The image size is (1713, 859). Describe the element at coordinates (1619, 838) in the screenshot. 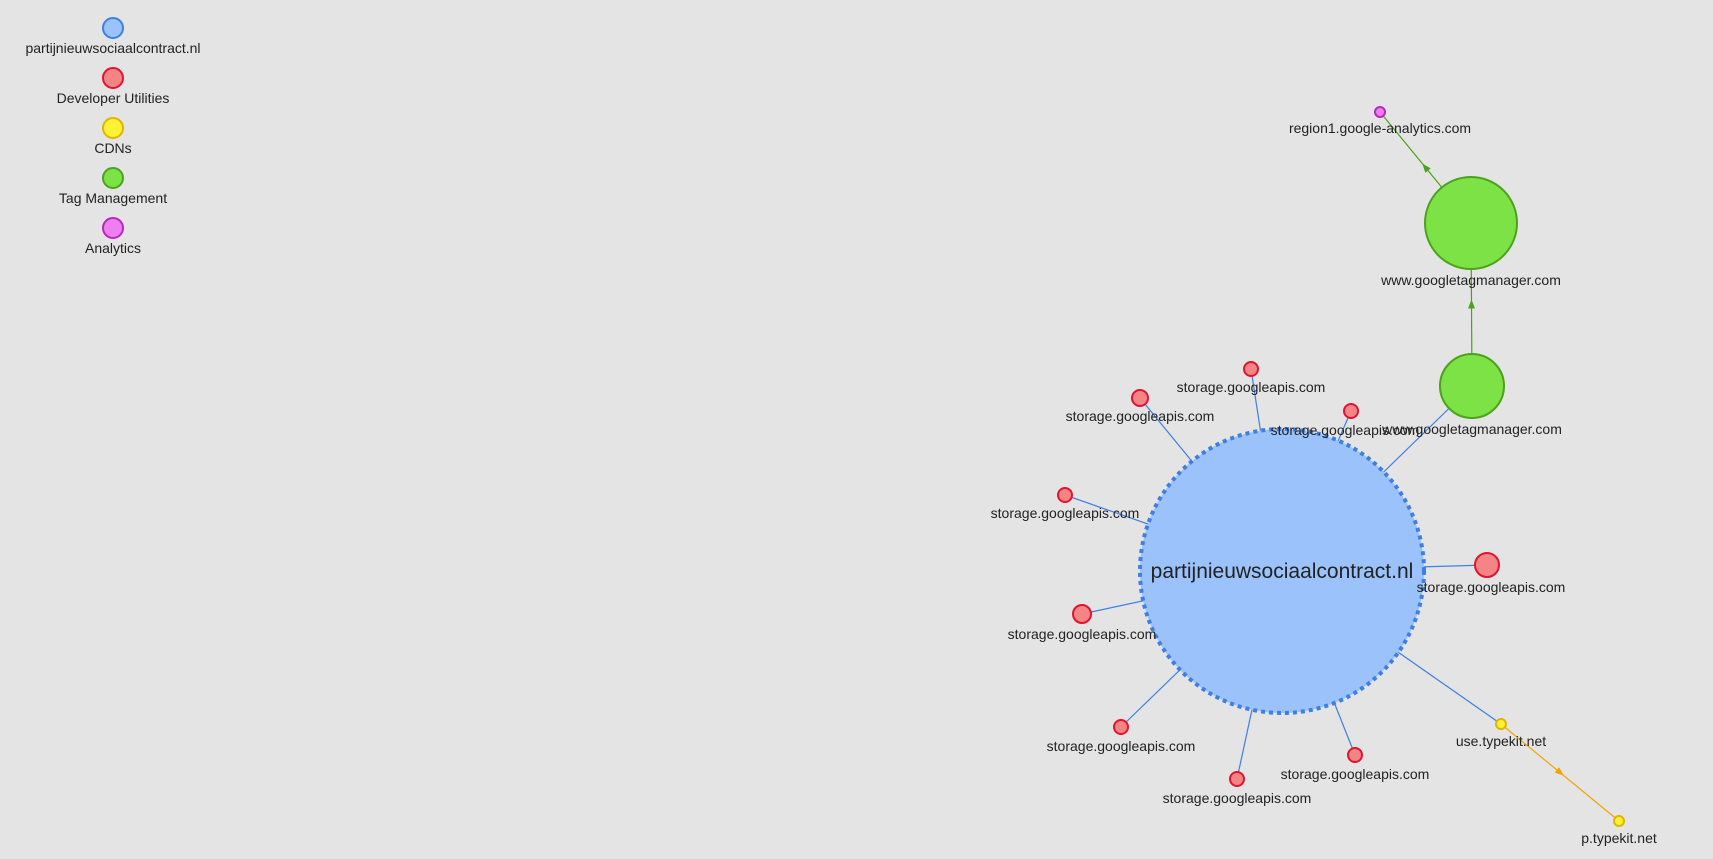

I see `node-label: p.typekit.net` at that location.